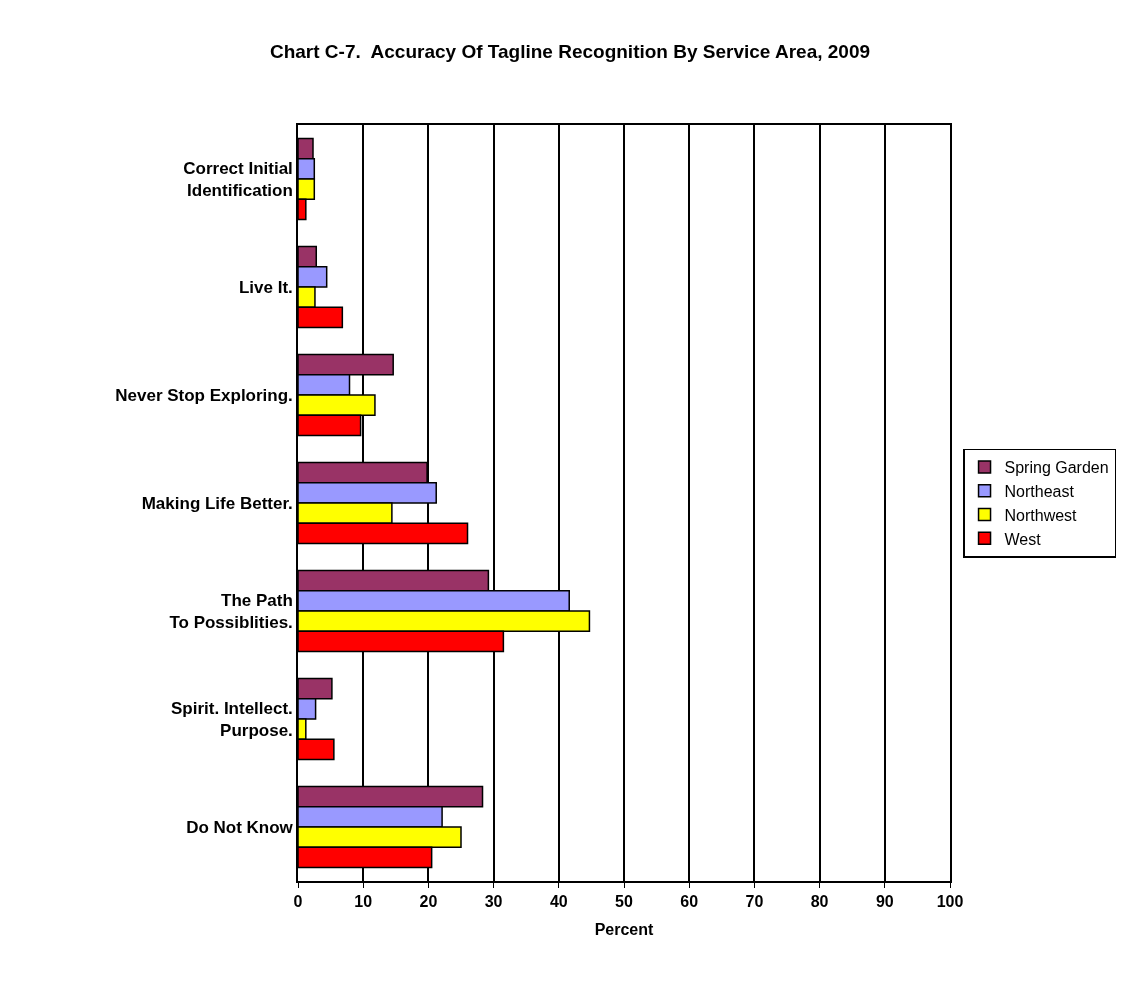 Image resolution: width=1140 pixels, height=996 pixels. What do you see at coordinates (950, 901) in the screenshot?
I see `x-tick-label: 100` at bounding box center [950, 901].